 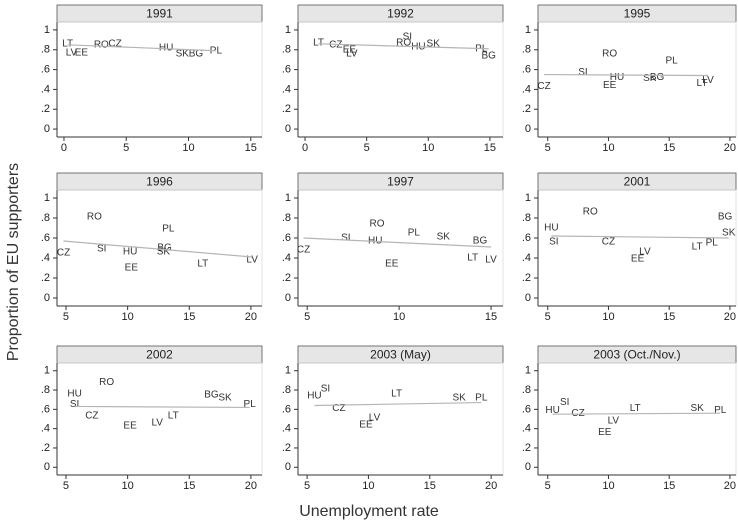 I want to click on x-tick-label: 10, so click(x=608, y=317).